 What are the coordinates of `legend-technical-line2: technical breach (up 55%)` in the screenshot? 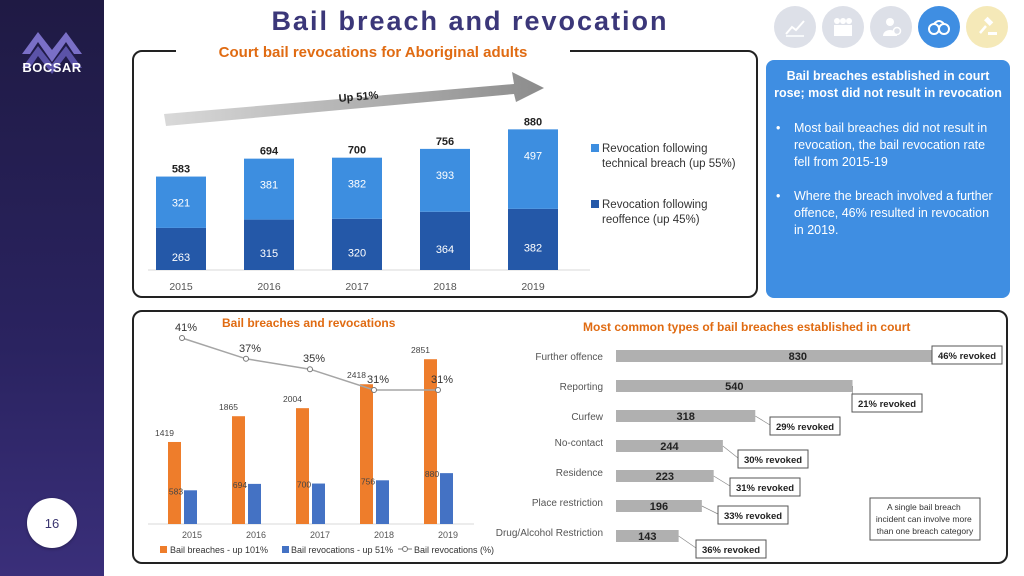 It's located at (669, 164).